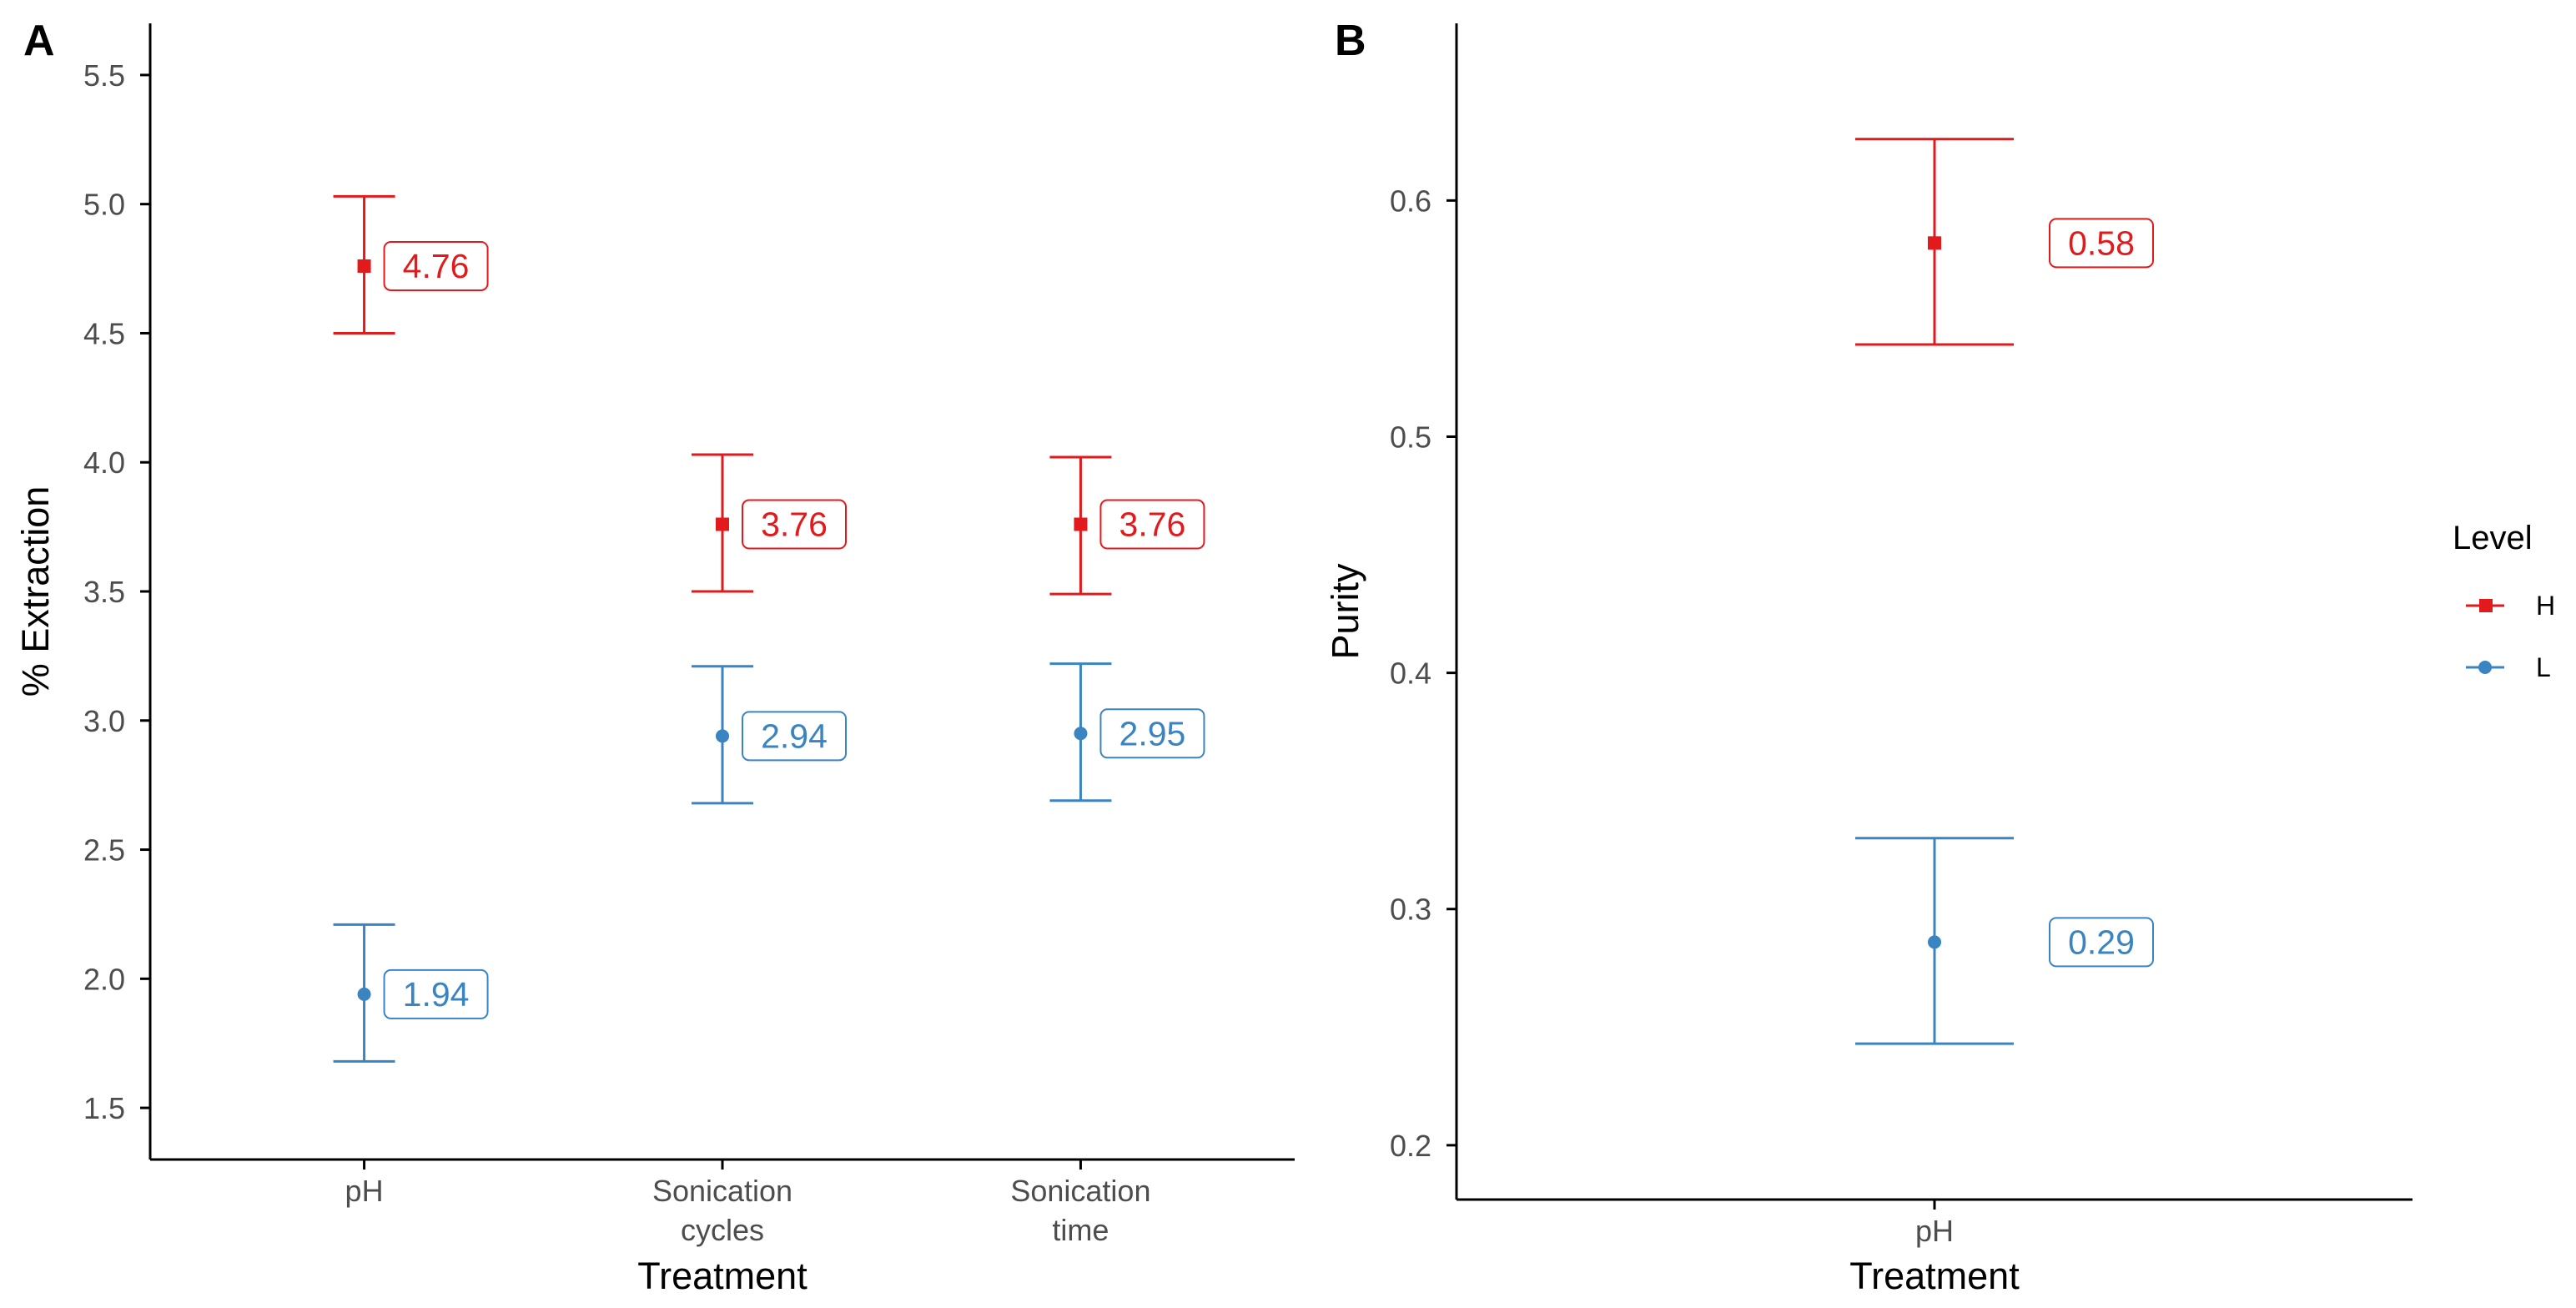 The height and width of the screenshot is (1308, 2576). I want to click on panel-label: B, so click(1350, 41).